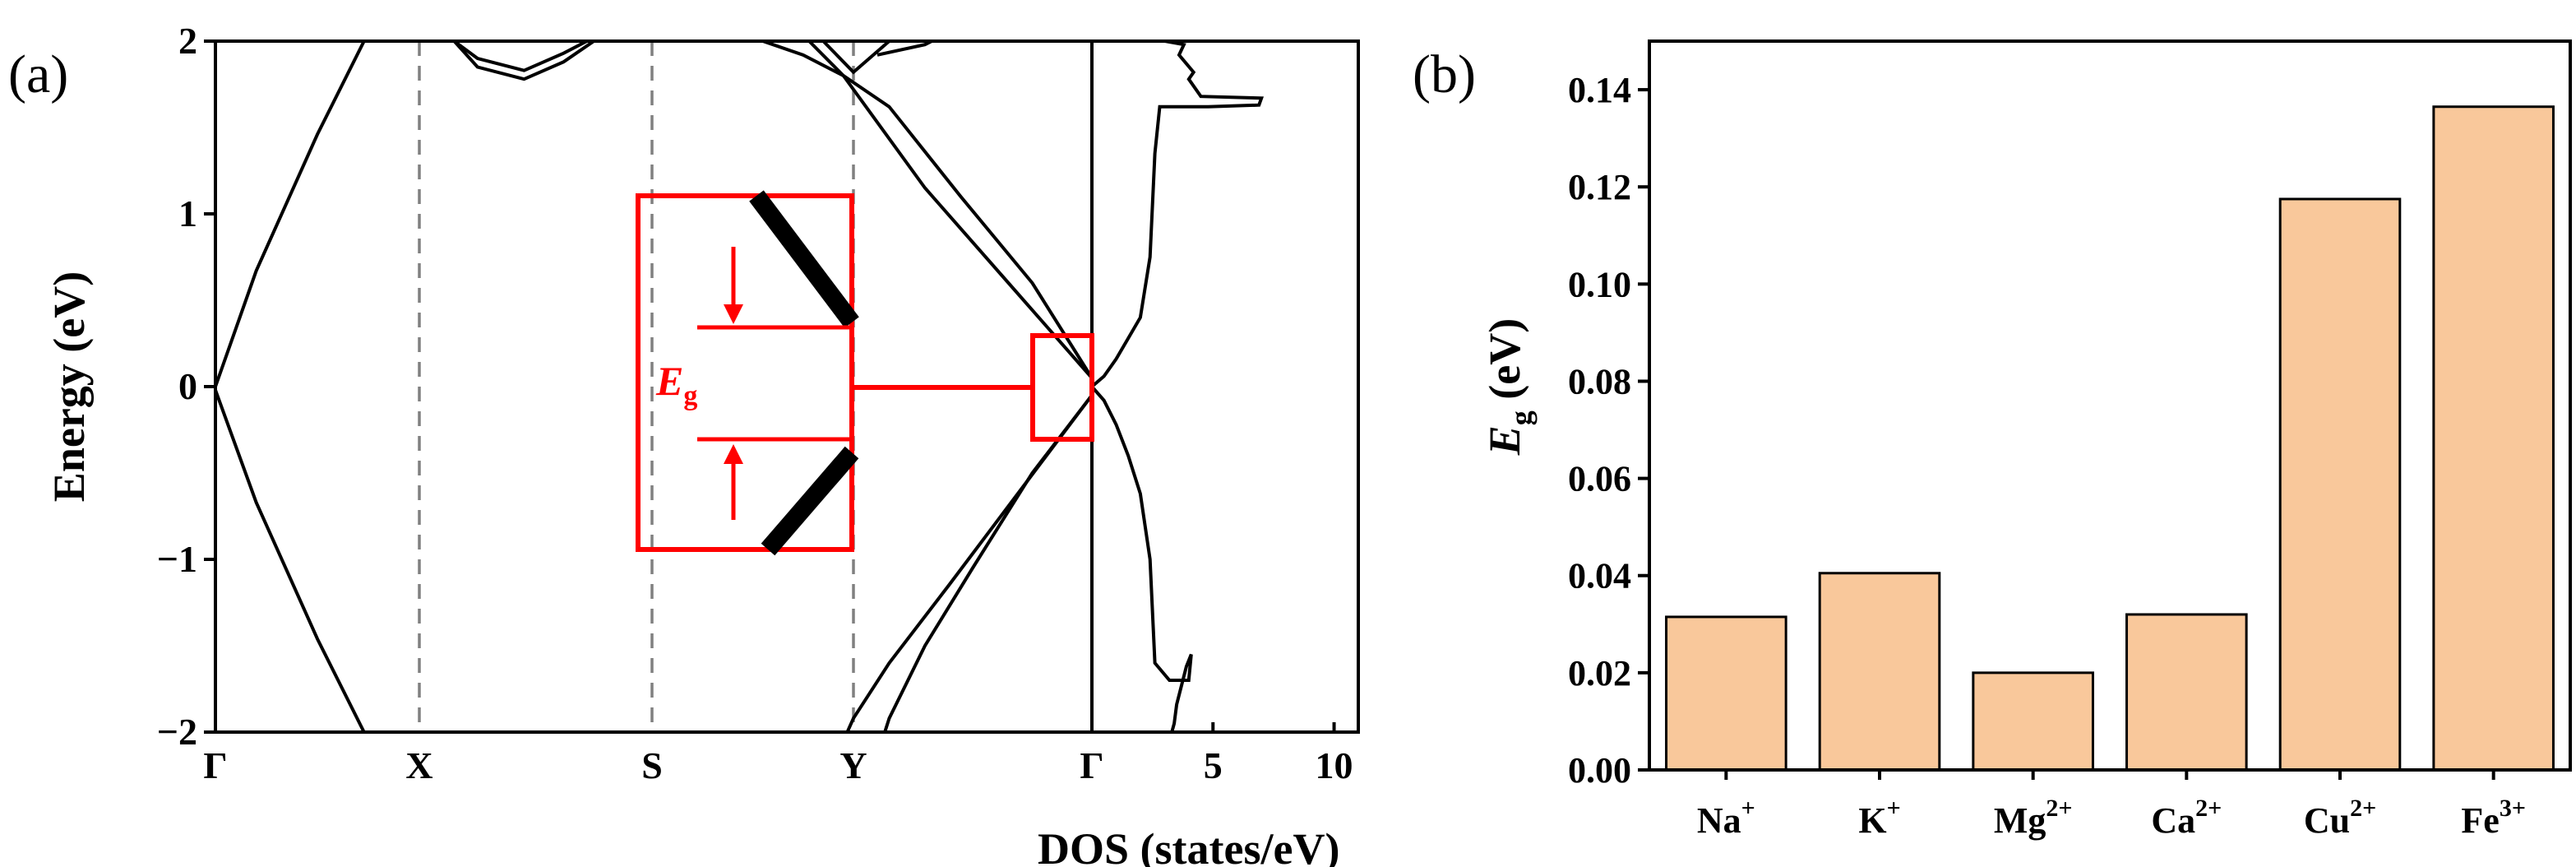 The width and height of the screenshot is (2576, 867). I want to click on panel-a-yticks: 2 1 0 −1 −2, so click(186, 386).